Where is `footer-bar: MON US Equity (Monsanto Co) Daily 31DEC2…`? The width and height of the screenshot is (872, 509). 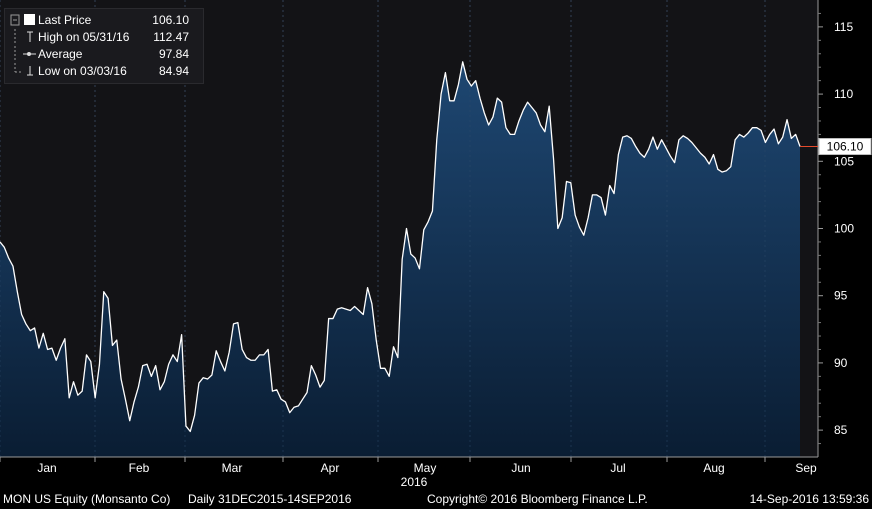
footer-bar: MON US Equity (Monsanto Co) Daily 31DEC2… is located at coordinates (436, 499).